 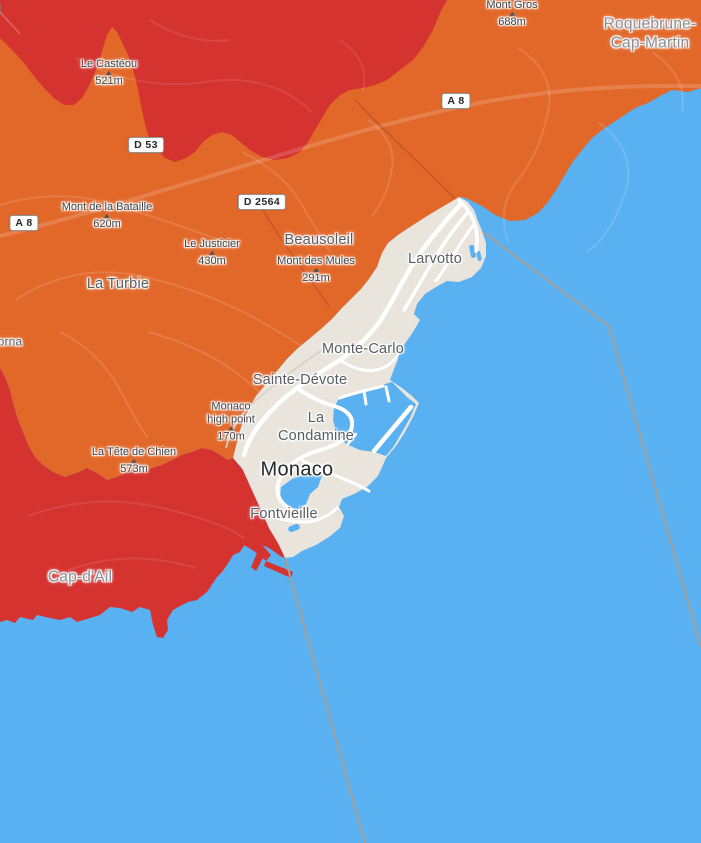 What do you see at coordinates (380, 419) in the screenshot?
I see `port-piers` at bounding box center [380, 419].